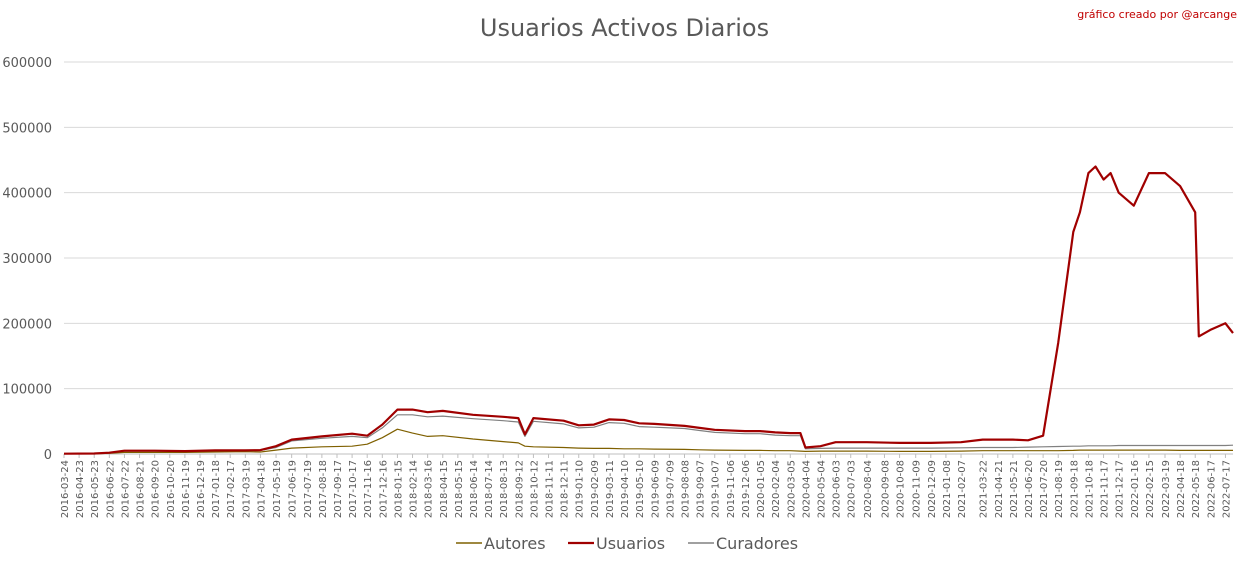 This screenshot has height=568, width=1249. What do you see at coordinates (293, 489) in the screenshot?
I see `x-tick-label: 2017-06-19` at bounding box center [293, 489].